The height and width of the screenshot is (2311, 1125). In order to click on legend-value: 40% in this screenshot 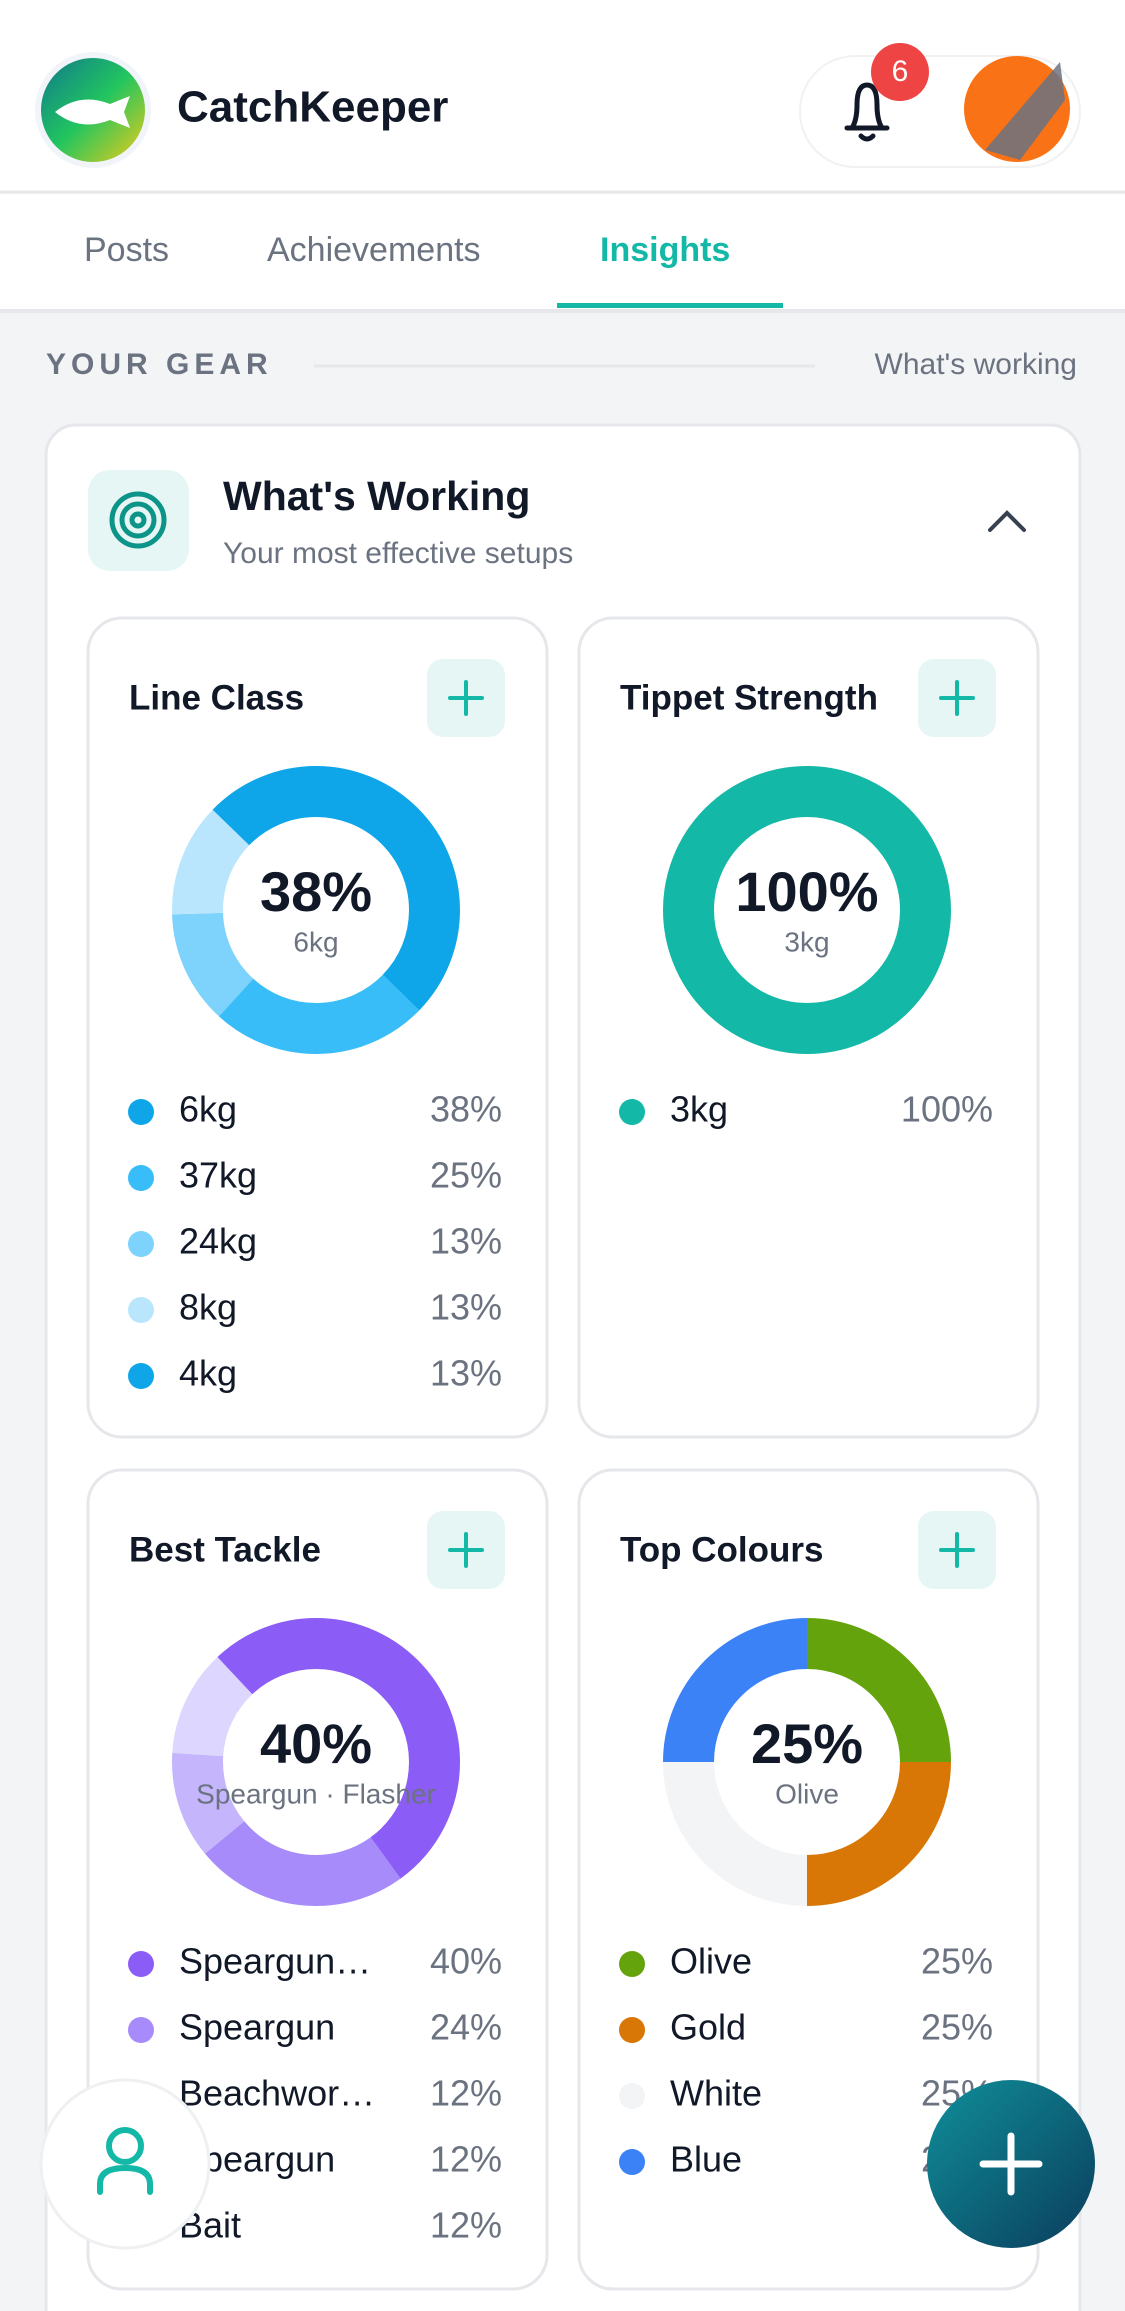, I will do `click(466, 1961)`.